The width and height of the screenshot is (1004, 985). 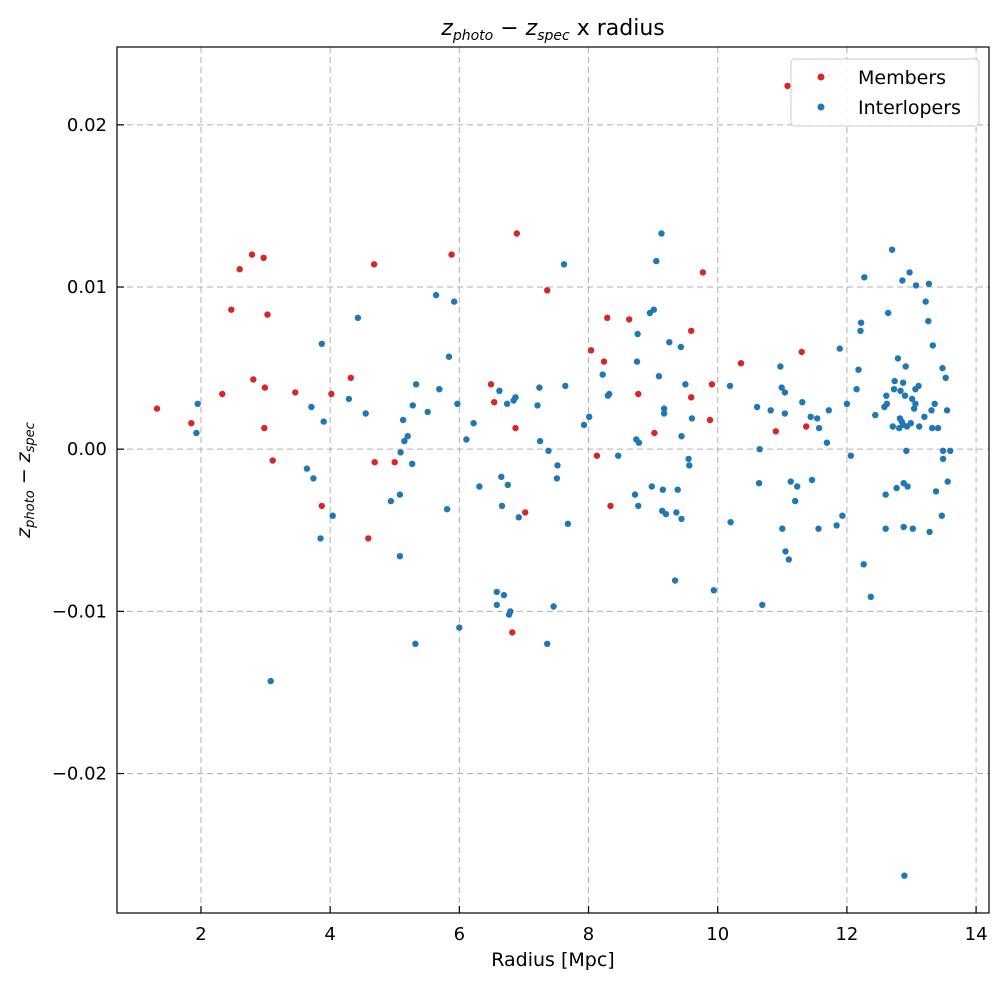 What do you see at coordinates (821, 77) in the screenshot?
I see `legend-marker-members` at bounding box center [821, 77].